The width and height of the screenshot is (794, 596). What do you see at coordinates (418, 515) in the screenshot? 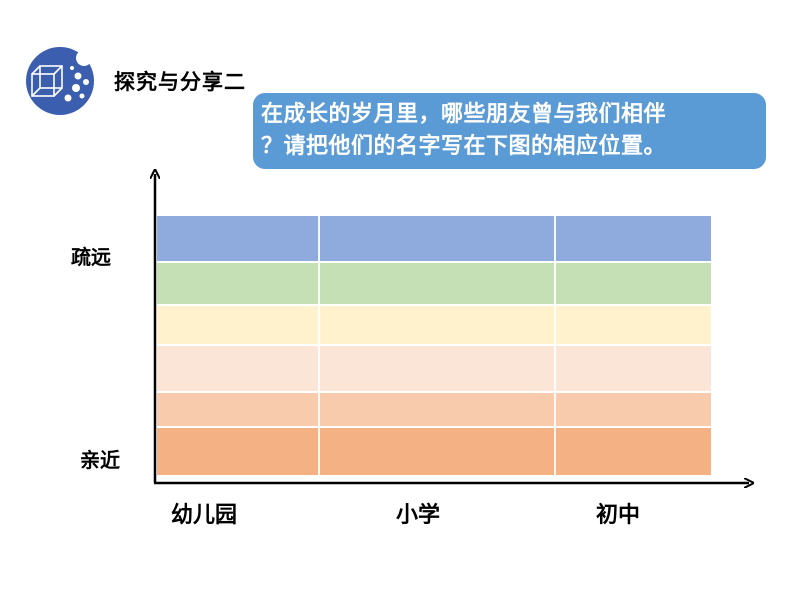
I see `x-label-primary: 小学` at bounding box center [418, 515].